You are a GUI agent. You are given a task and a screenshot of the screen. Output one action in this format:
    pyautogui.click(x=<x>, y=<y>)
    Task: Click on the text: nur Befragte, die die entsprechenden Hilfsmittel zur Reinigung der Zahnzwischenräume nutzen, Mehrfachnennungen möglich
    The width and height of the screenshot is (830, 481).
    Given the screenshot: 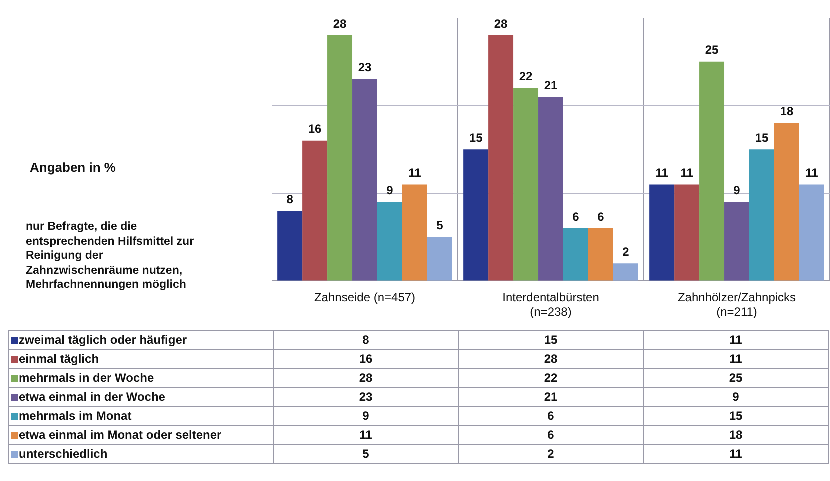 What is the action you would take?
    pyautogui.click(x=111, y=256)
    